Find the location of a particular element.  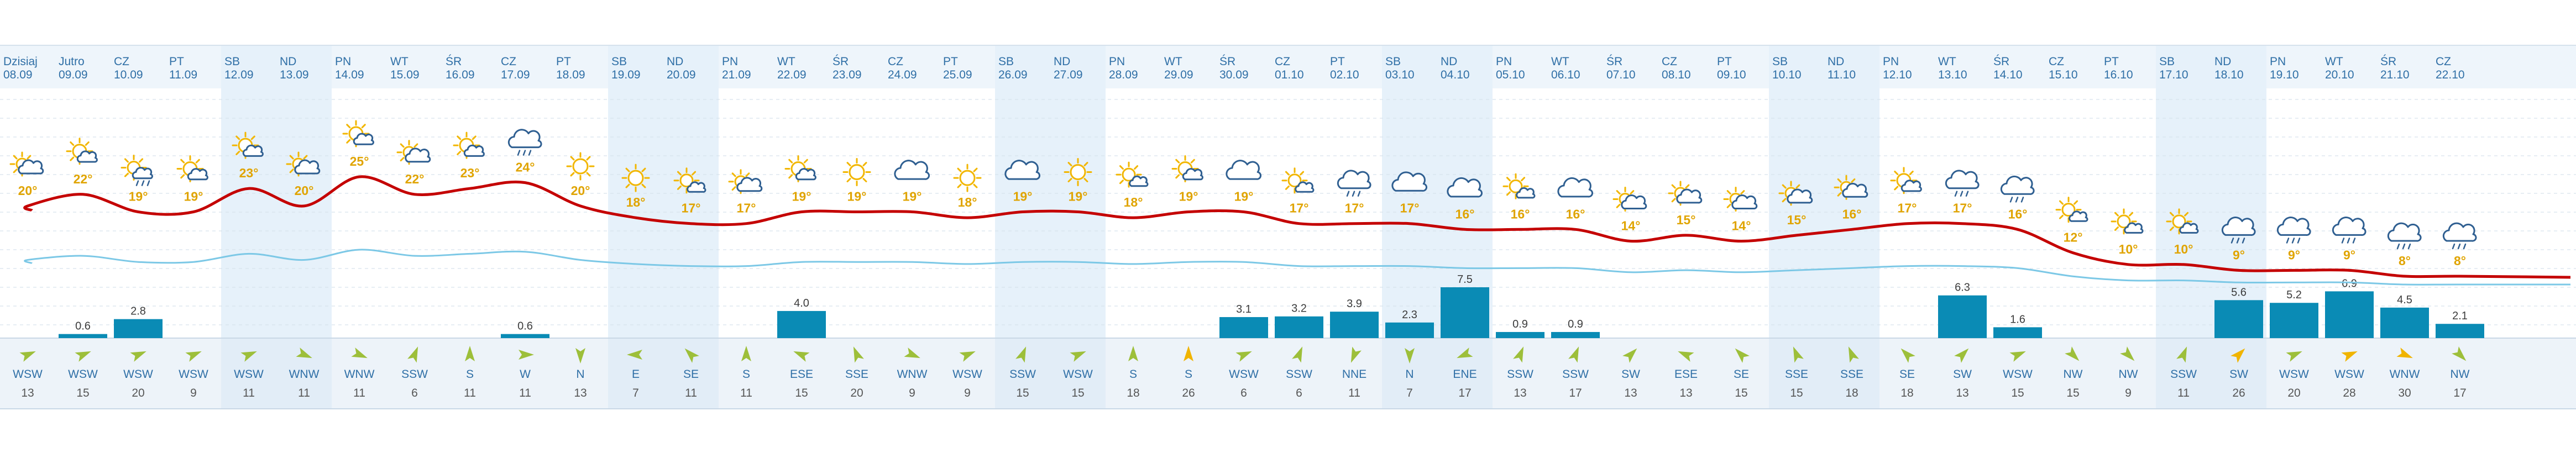

wind-direction-label: NW is located at coordinates (2128, 374).